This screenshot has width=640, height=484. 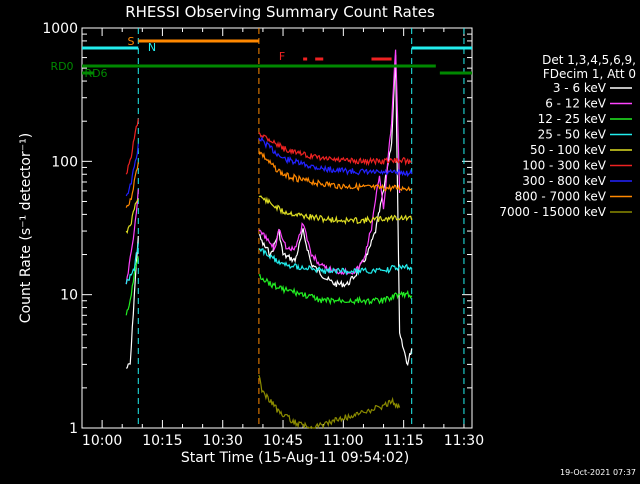 I want to click on legend-entry-label: 50 - 100 keV, so click(x=568, y=150).